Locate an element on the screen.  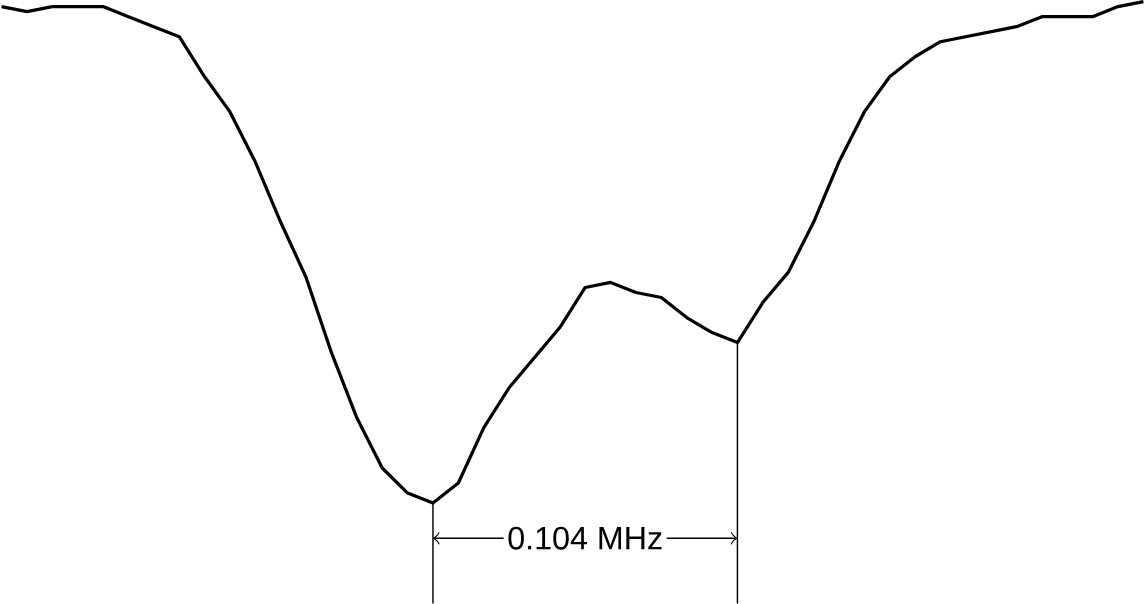
text: 0.104 MHz is located at coordinates (585, 538).